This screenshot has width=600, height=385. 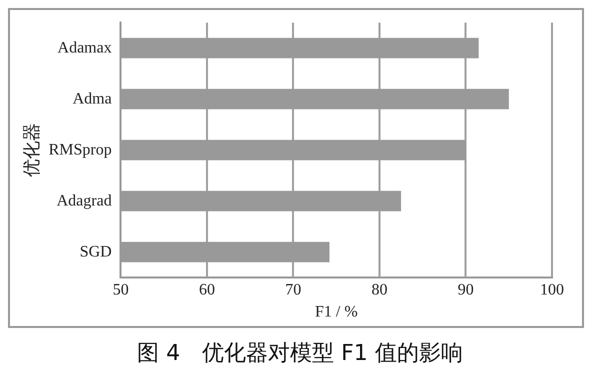 I want to click on y-tick-label: SGD, so click(x=96, y=251).